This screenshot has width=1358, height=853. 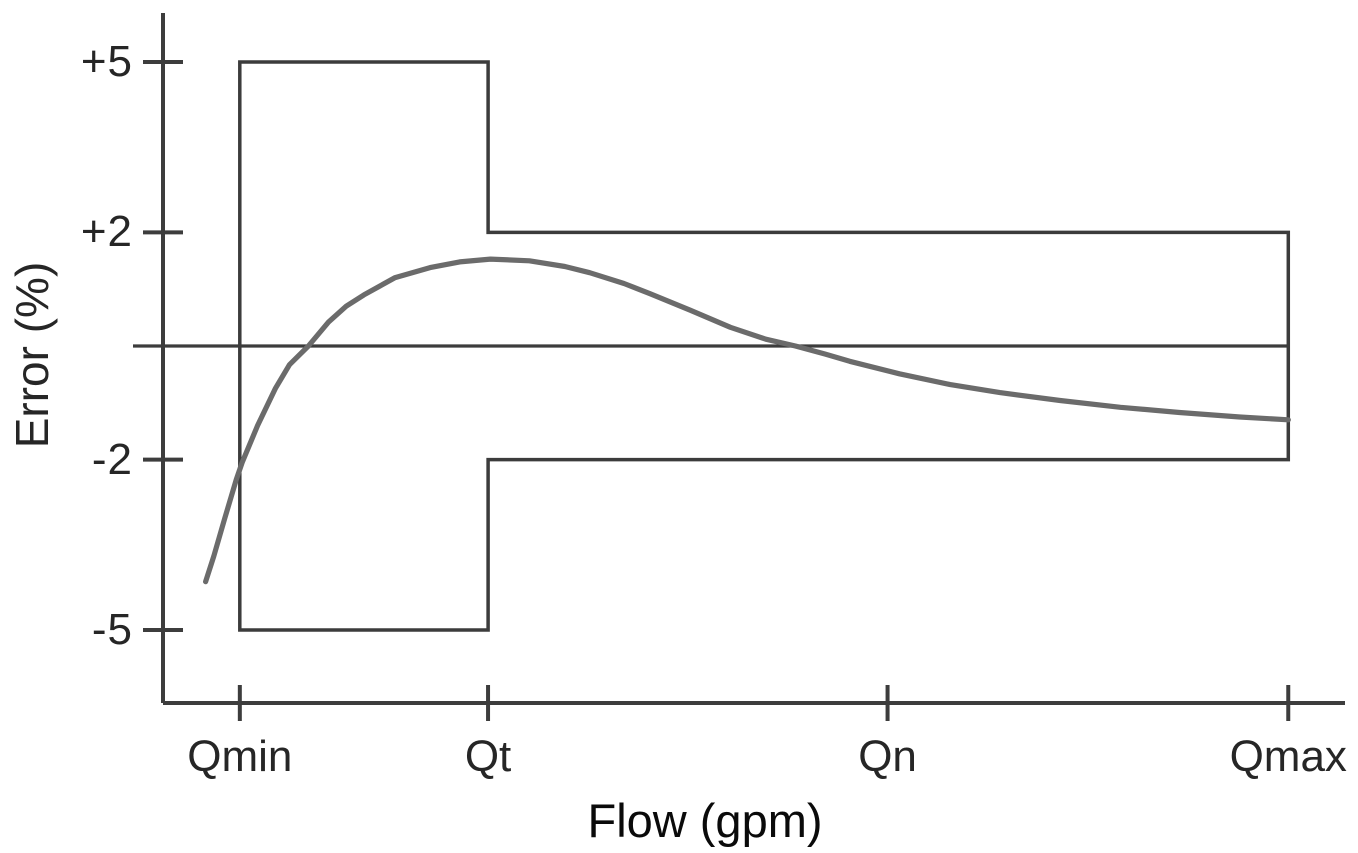 I want to click on y-tick-label: -5, so click(x=112, y=629).